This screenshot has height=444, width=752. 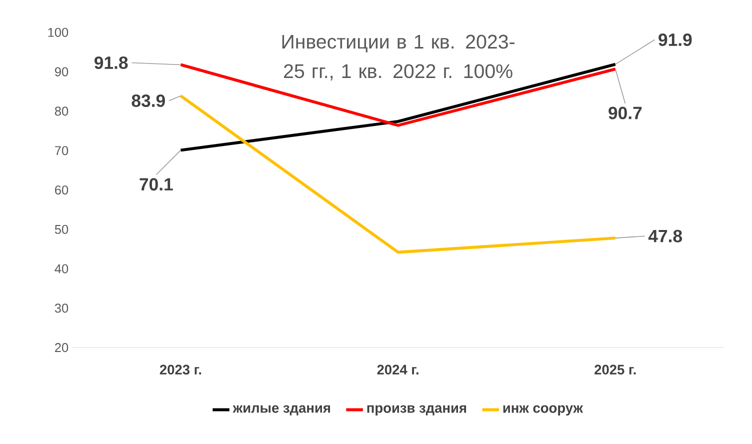 What do you see at coordinates (61, 71) in the screenshot?
I see `y-tick-label: 90` at bounding box center [61, 71].